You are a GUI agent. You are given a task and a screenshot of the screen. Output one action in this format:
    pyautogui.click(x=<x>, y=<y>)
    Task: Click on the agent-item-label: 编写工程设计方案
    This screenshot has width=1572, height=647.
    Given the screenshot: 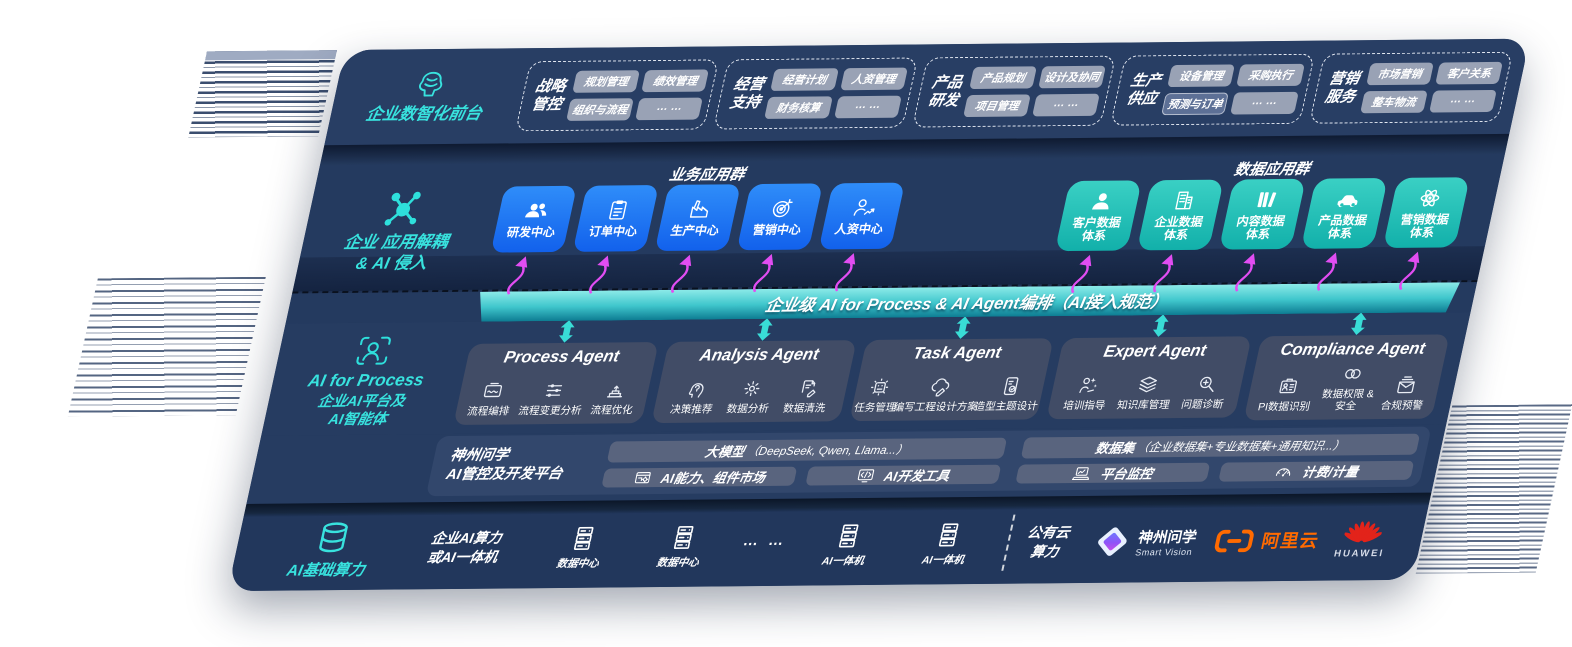 What is the action you would take?
    pyautogui.click(x=936, y=407)
    